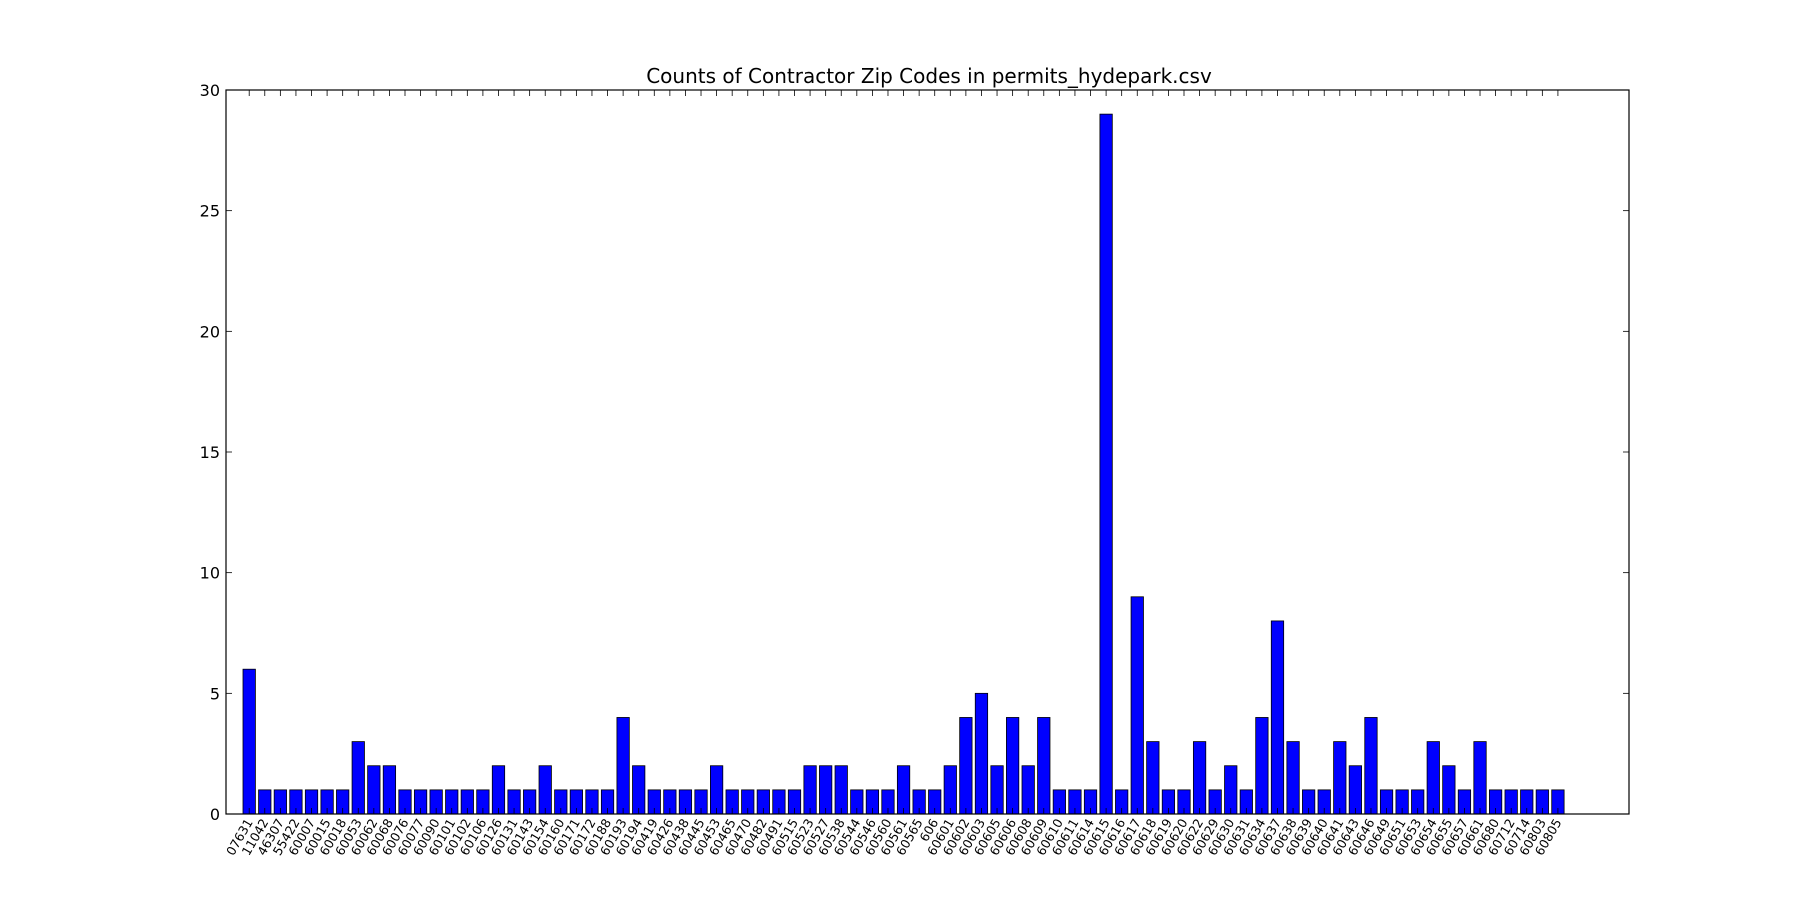 This screenshot has height=900, width=1800. Describe the element at coordinates (215, 693) in the screenshot. I see `y-tick-label: 5` at that location.